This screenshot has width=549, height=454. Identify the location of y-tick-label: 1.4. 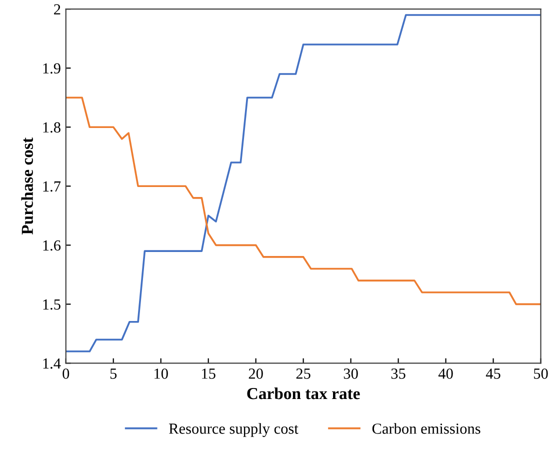
(52, 363).